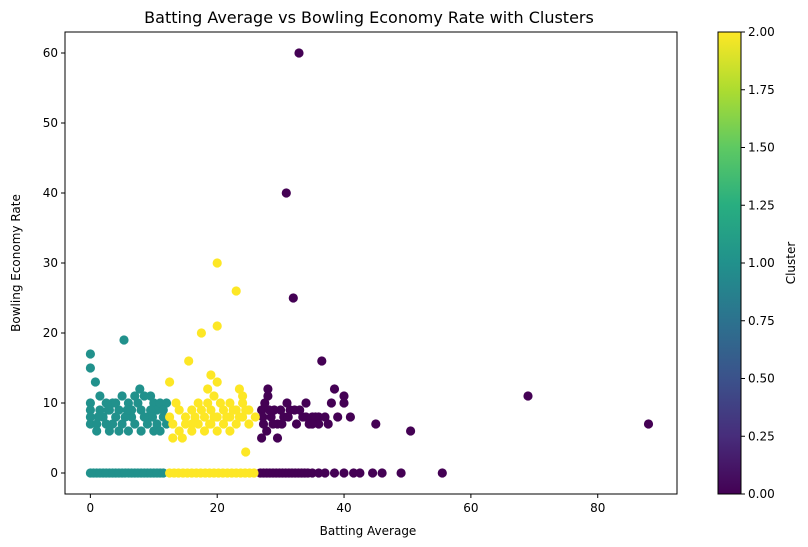  What do you see at coordinates (758, 263) in the screenshot?
I see `colorbar-ticks: 0.00 0.25 0.50 0.75 1.00 1.25 1.50 1.75 2.00` at bounding box center [758, 263].